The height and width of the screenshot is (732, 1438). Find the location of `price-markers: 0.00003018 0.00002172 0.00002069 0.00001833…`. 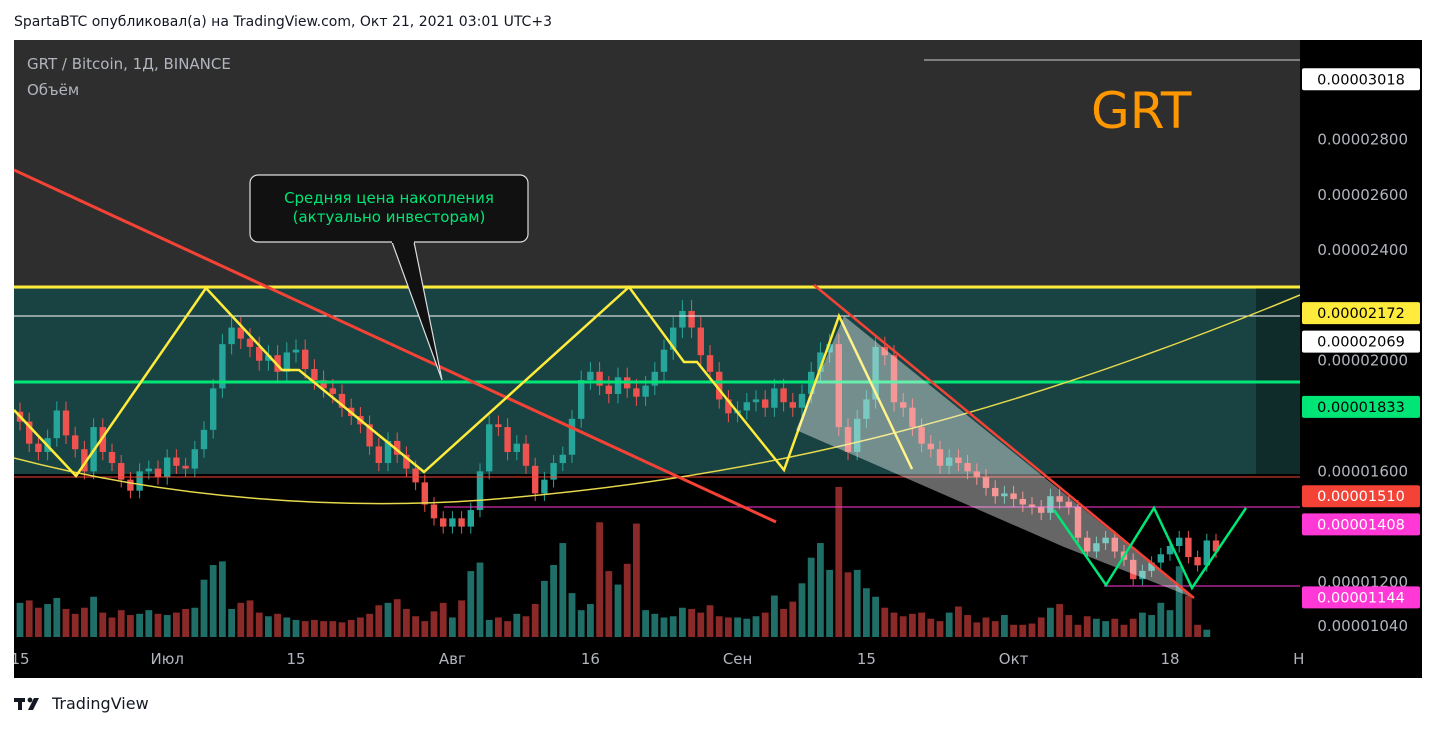

price-markers: 0.00003018 0.00002172 0.00002069 0.00001833… is located at coordinates (1361, 338).